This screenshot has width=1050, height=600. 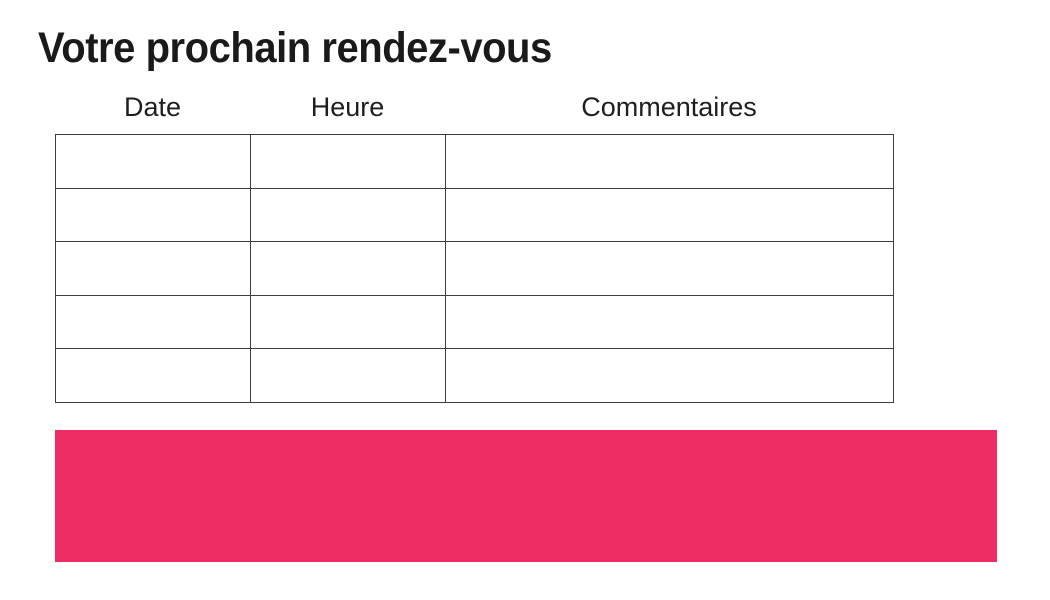 I want to click on column-header-date: Date, so click(x=152, y=107).